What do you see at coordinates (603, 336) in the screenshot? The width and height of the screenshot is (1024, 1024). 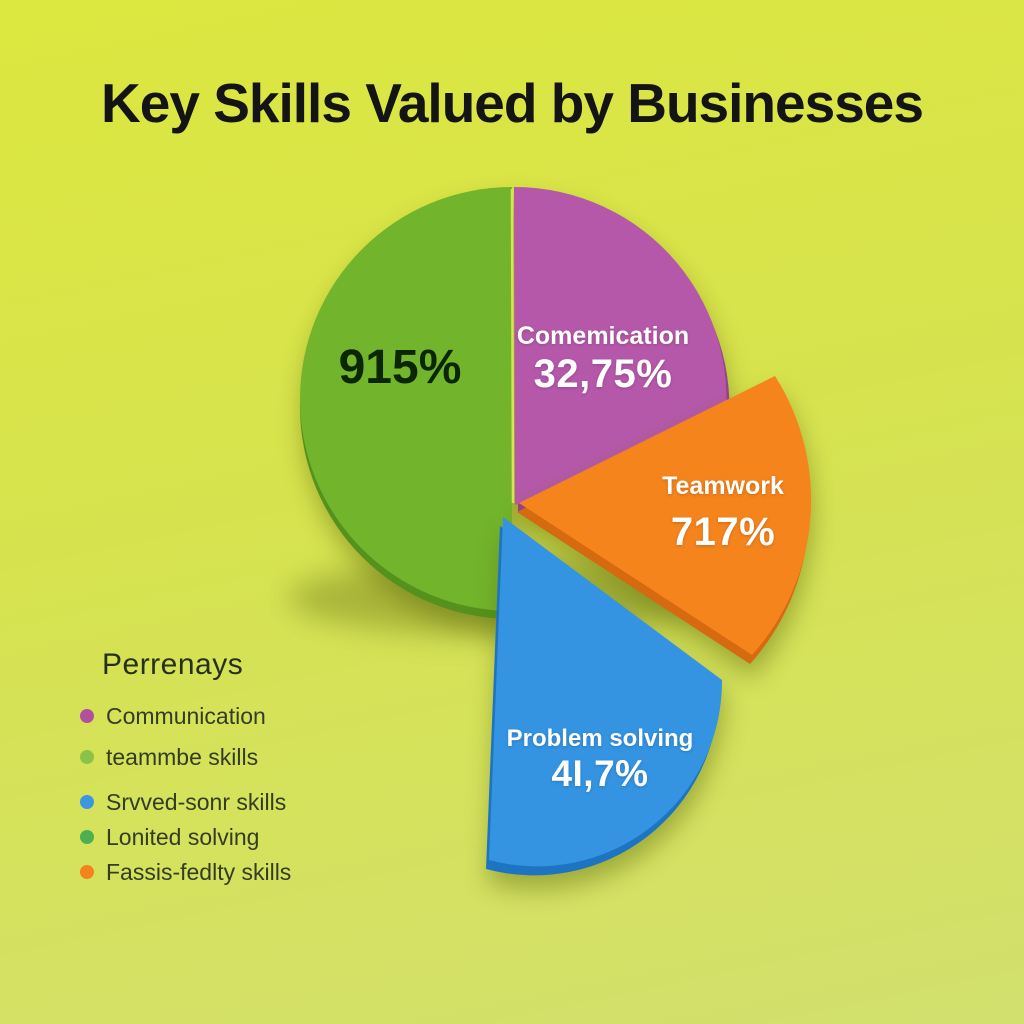 I see `purple-slice-name: Comemication` at bounding box center [603, 336].